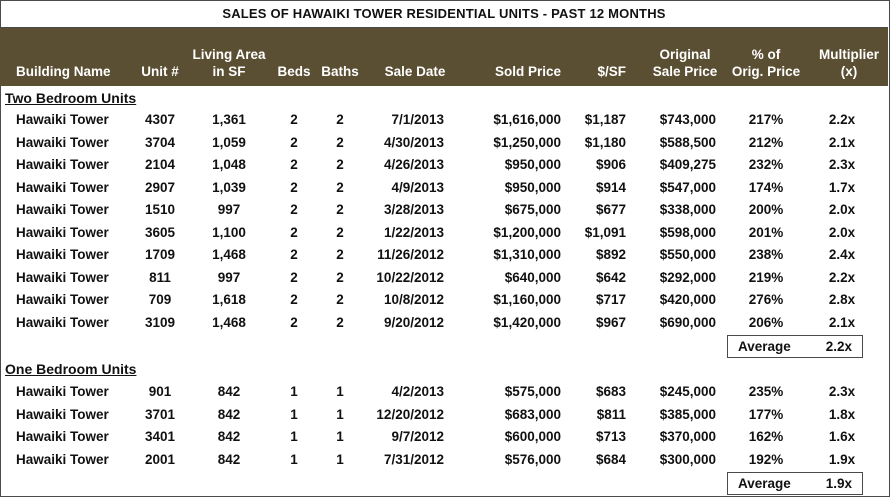 The width and height of the screenshot is (890, 497). What do you see at coordinates (687, 277) in the screenshot?
I see `original-sale-price-cell: $292,000` at bounding box center [687, 277].